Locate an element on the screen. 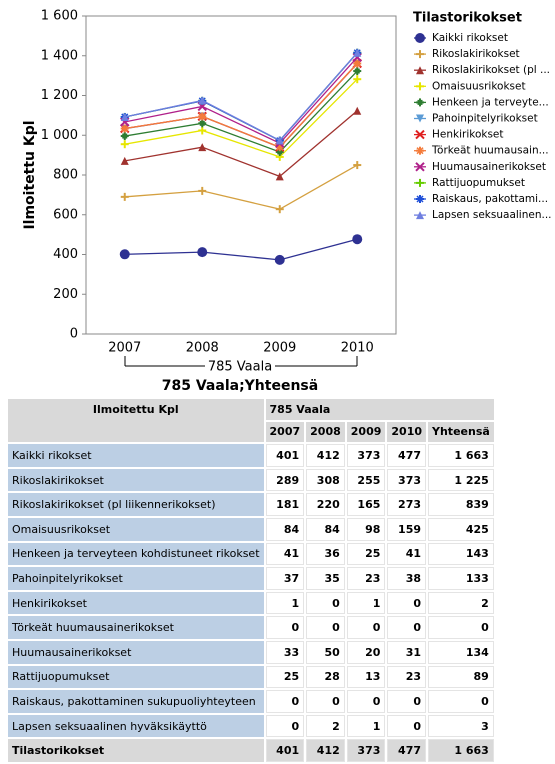 Image resolution: width=555 pixels, height=764 pixels. table-cell: 3 is located at coordinates (461, 726).